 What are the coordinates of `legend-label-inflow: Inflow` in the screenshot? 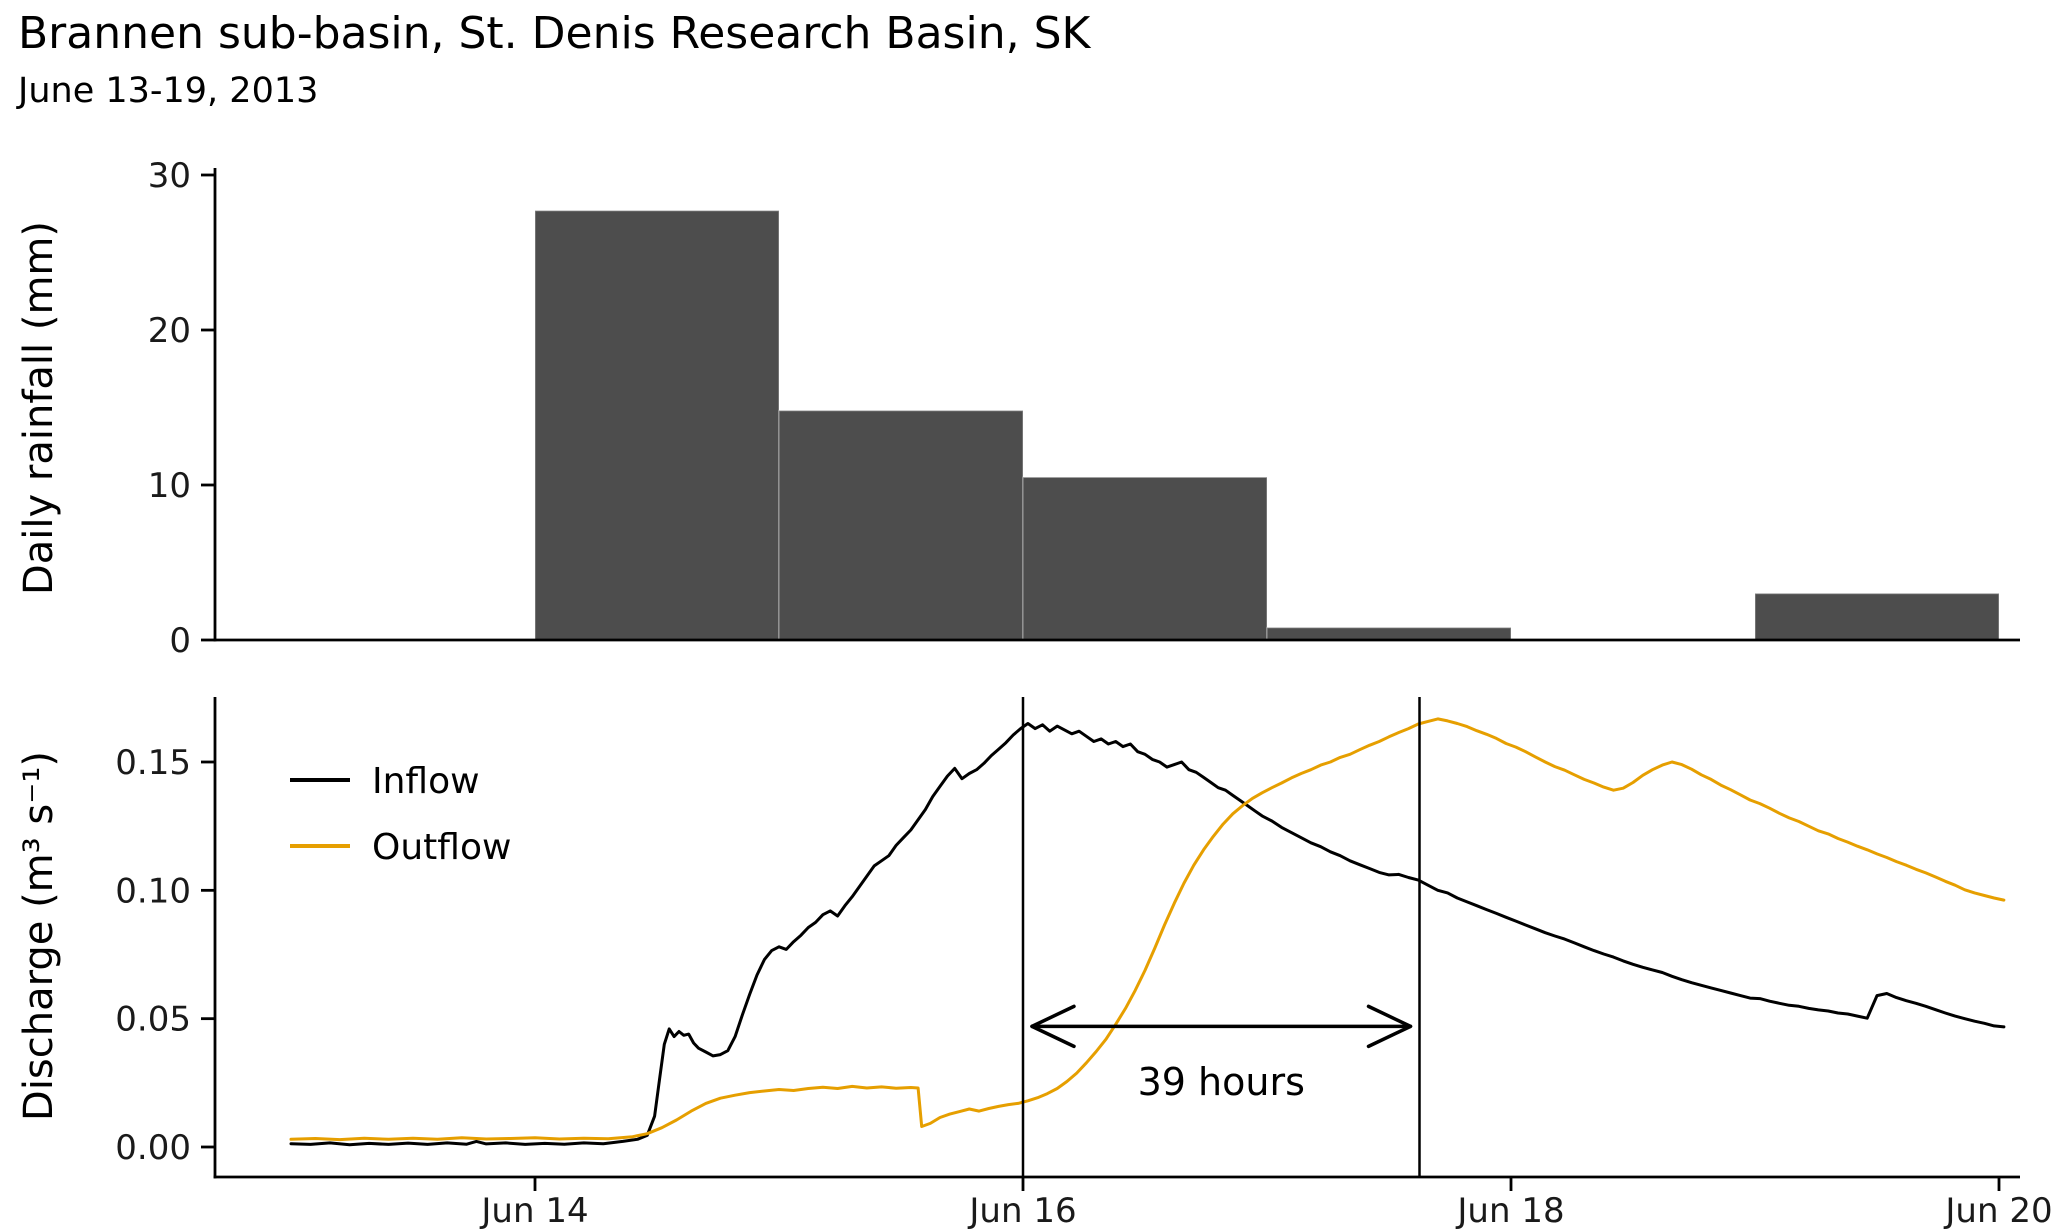 It's located at (426, 781).